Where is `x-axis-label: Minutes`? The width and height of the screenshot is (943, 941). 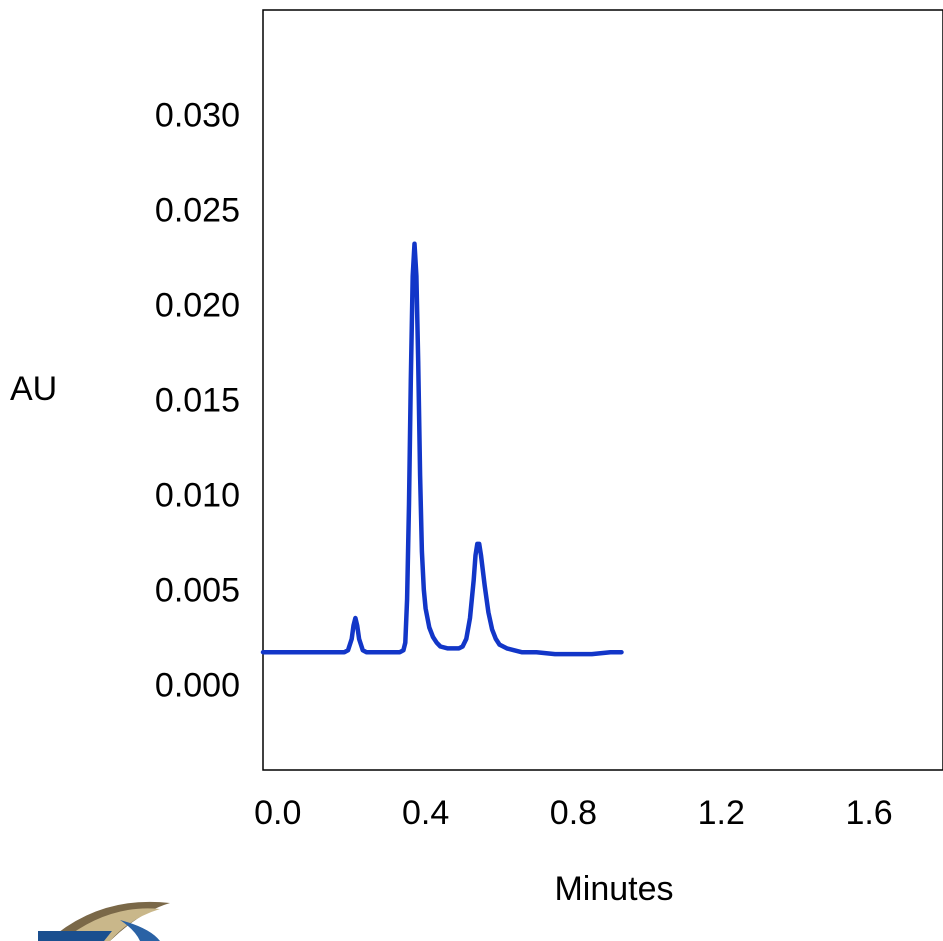
x-axis-label: Minutes is located at coordinates (613, 889).